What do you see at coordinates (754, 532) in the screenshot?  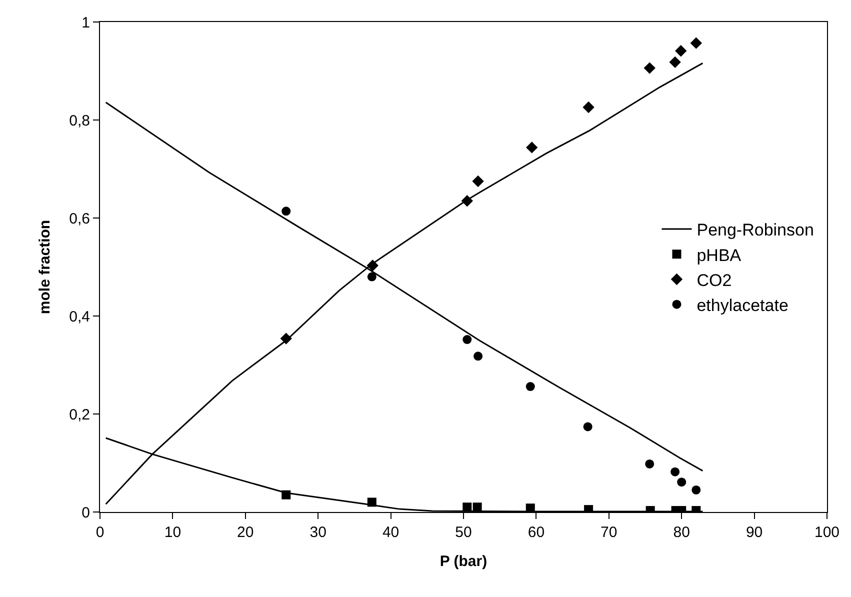 I see `x-tick-label: 90` at bounding box center [754, 532].